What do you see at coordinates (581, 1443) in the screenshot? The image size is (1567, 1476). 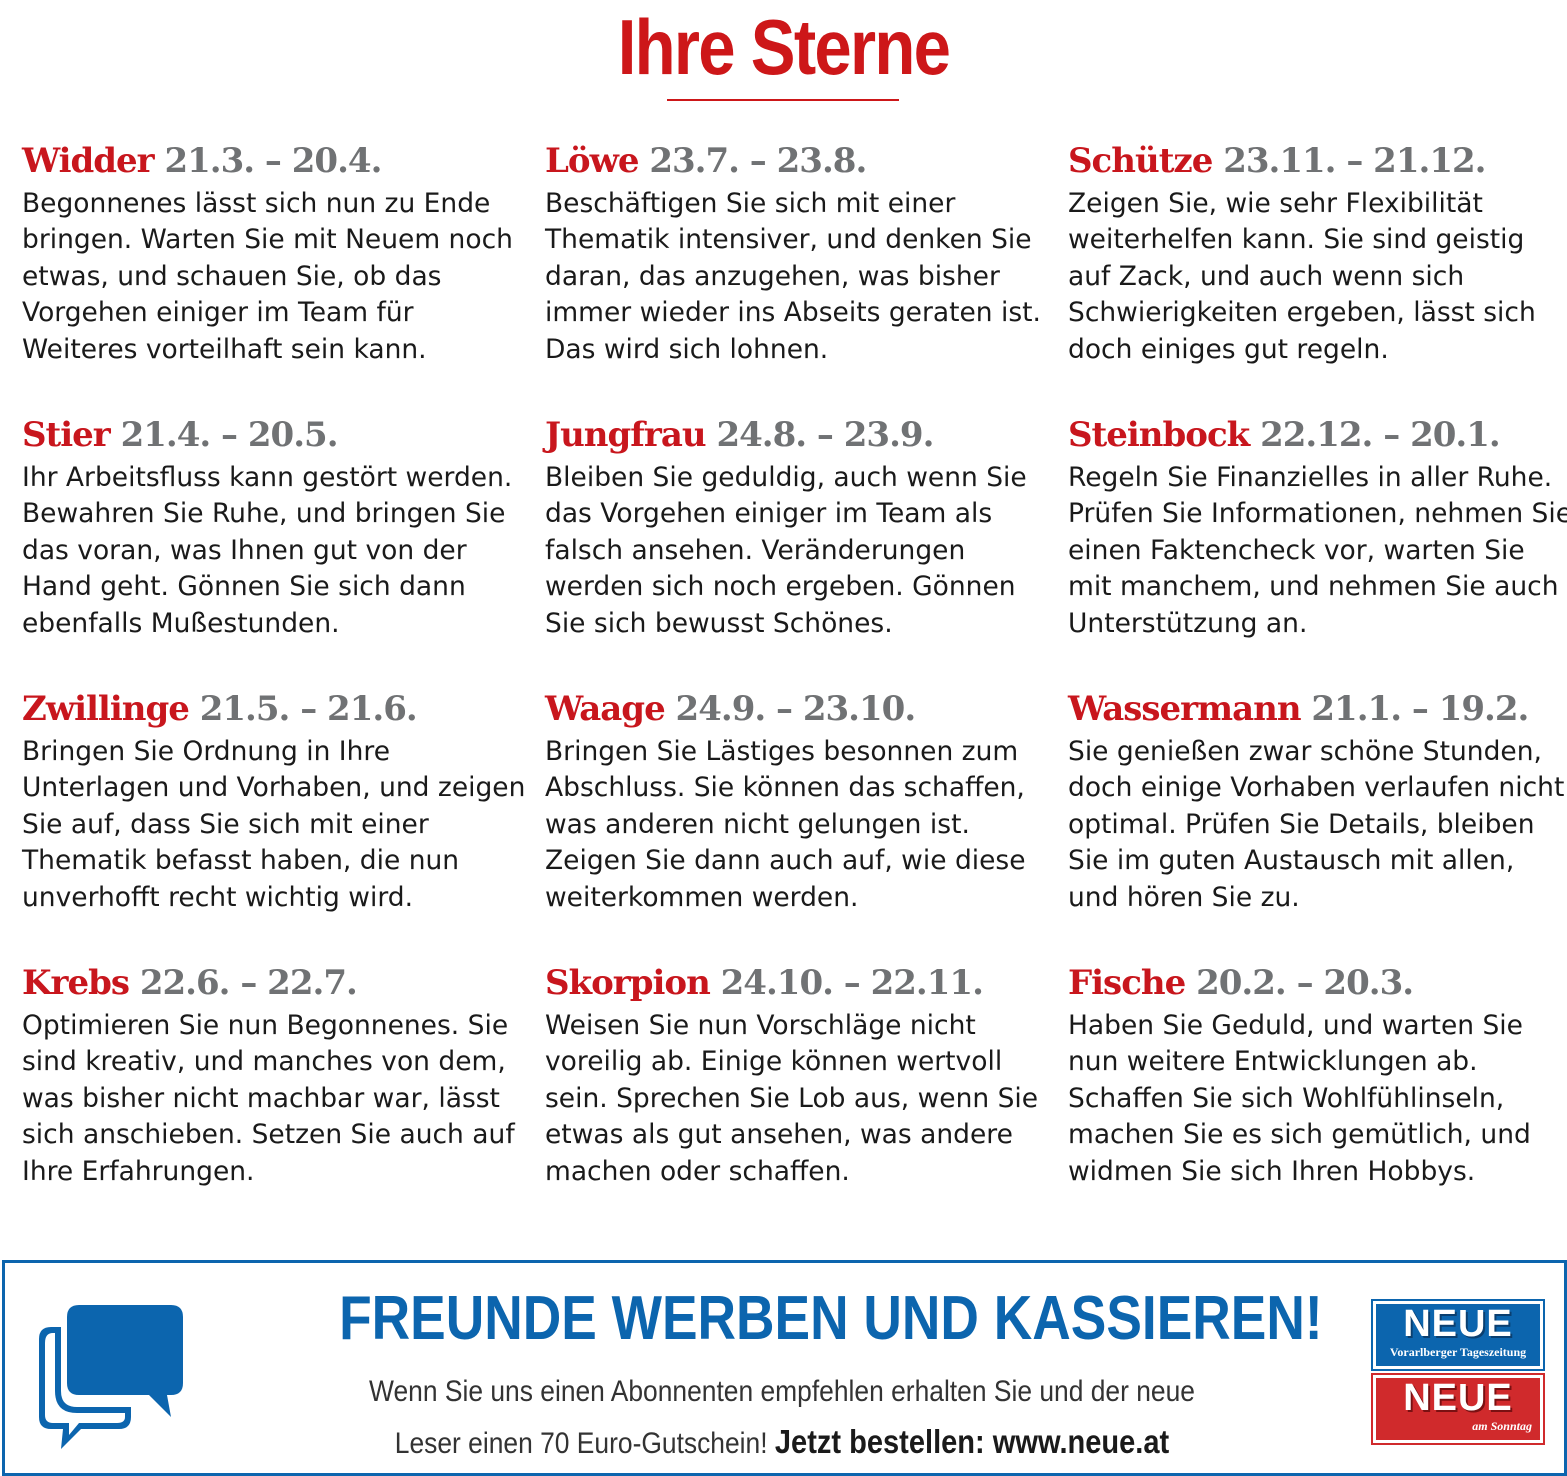 I see `promo-text-line2-plain: Leser einen 70 Euro-Gutschein!` at bounding box center [581, 1443].